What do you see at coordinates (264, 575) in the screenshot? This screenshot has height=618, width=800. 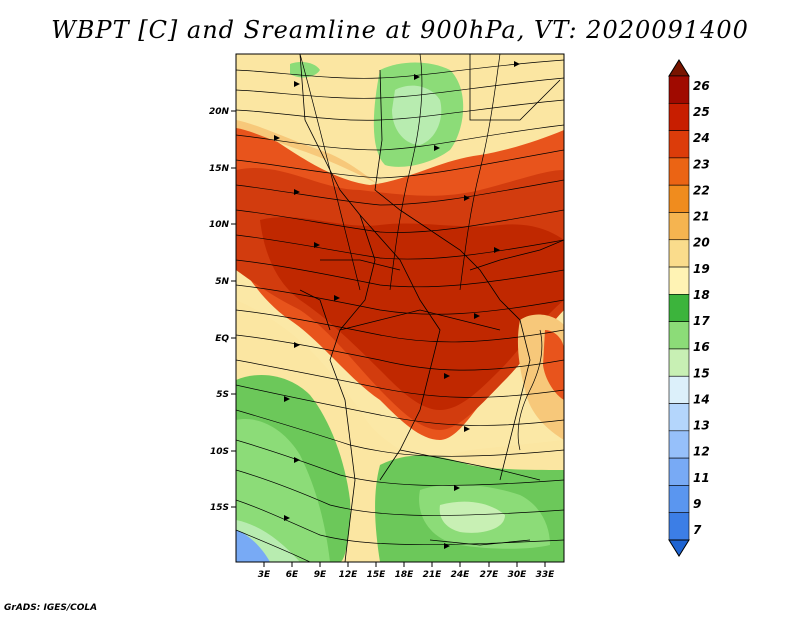 I see `lon-label: 3E` at bounding box center [264, 575].